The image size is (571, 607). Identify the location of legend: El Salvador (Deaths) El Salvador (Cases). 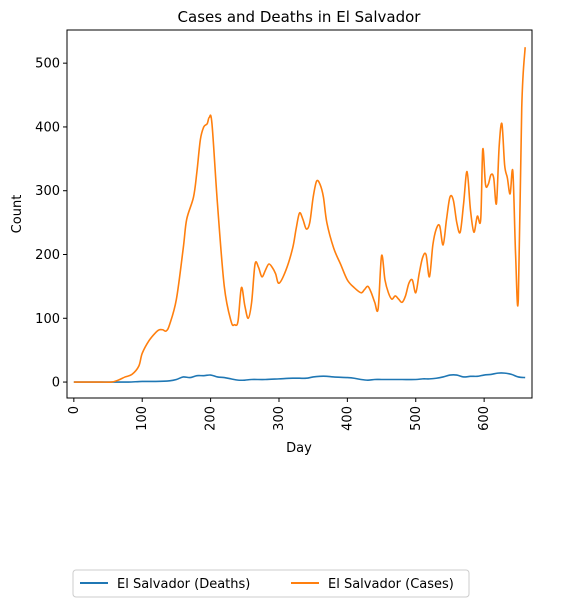
(271, 583).